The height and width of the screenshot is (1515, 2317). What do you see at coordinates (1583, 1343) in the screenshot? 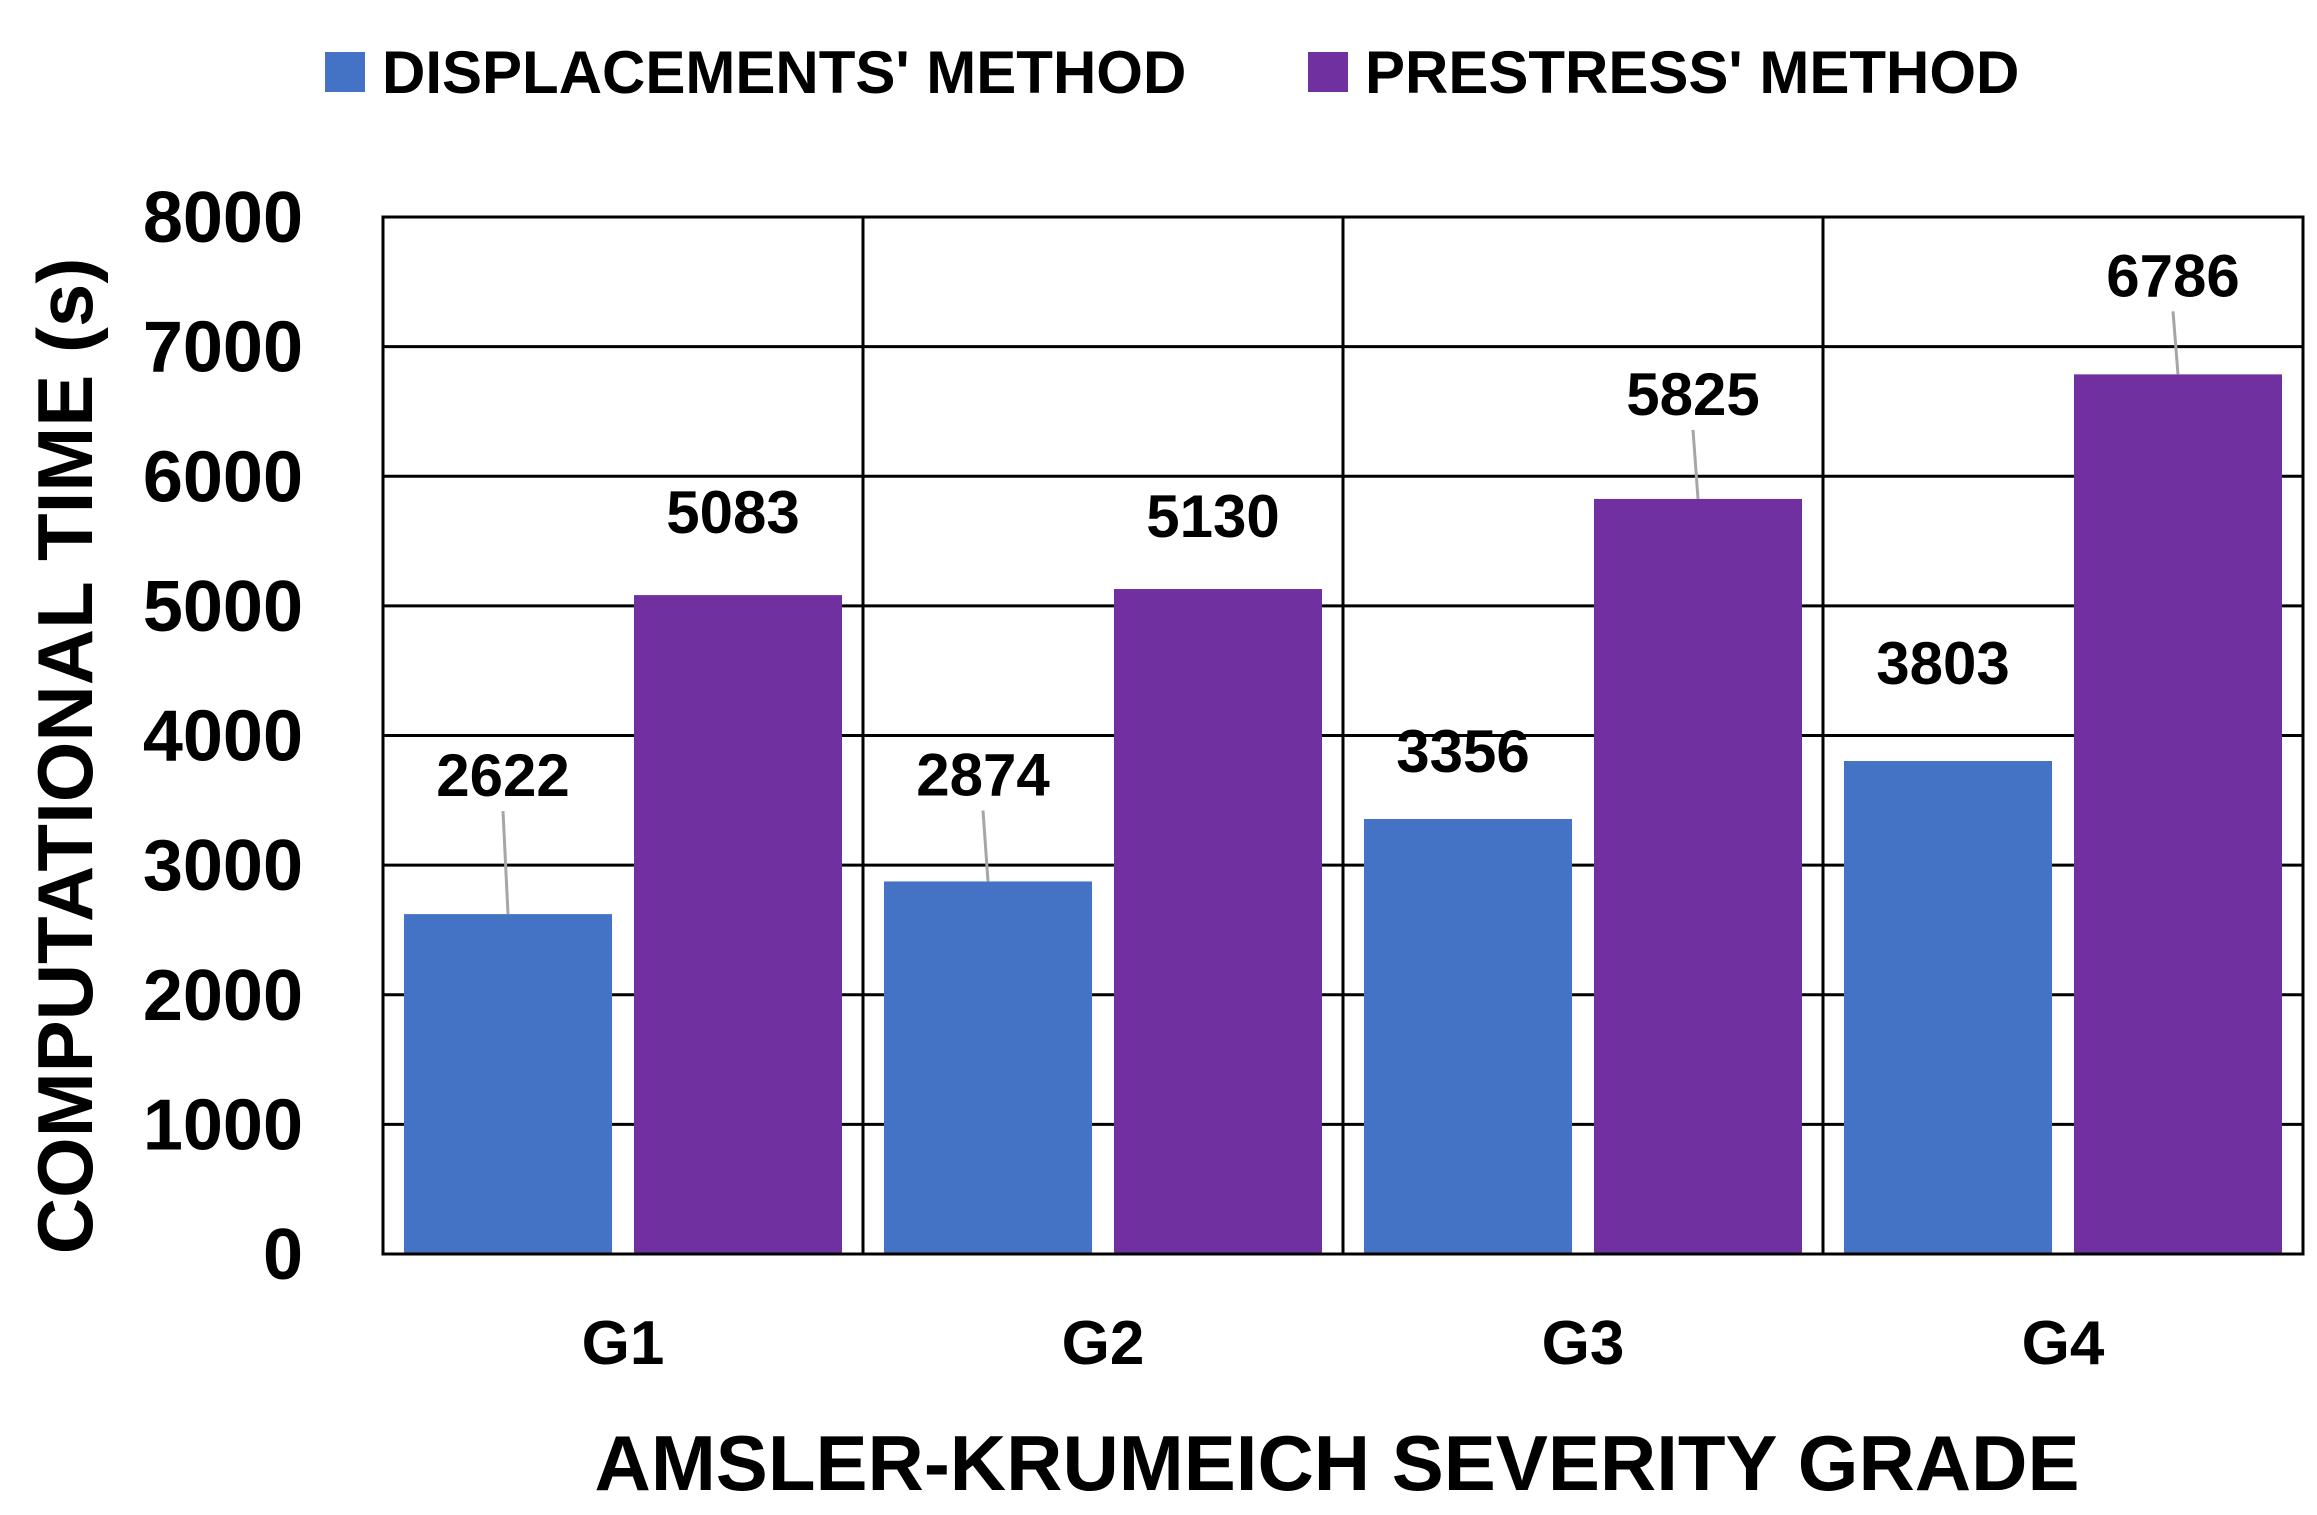
I see `x-tick-label-g3: G3` at bounding box center [1583, 1343].